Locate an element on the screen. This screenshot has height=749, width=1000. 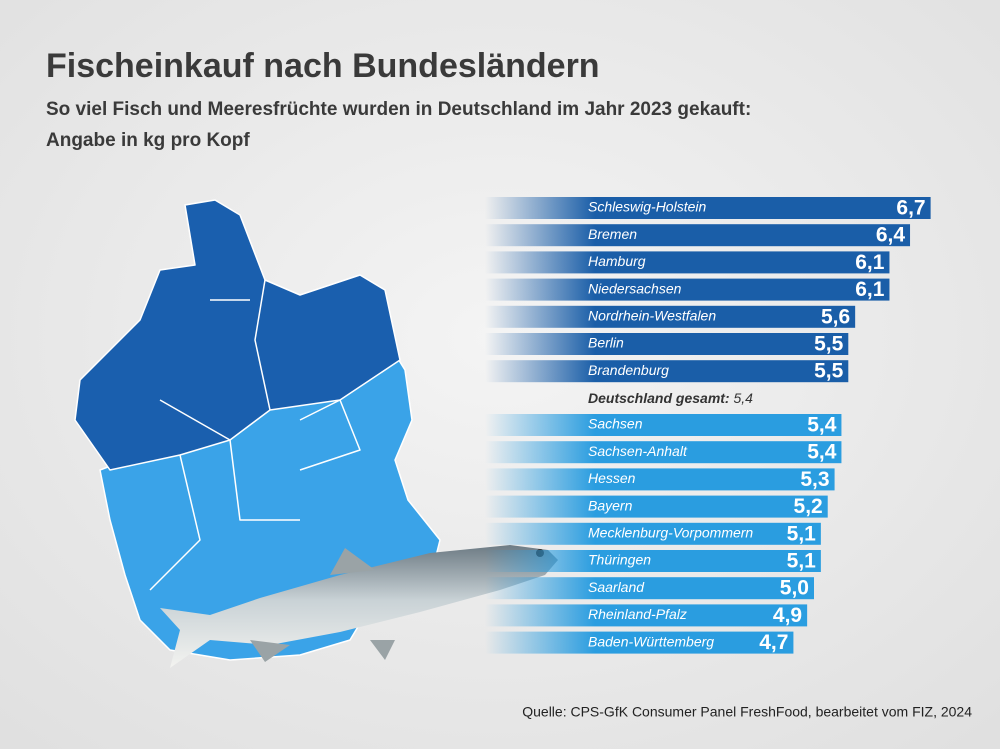
value-label: 5,2 is located at coordinates (808, 506).